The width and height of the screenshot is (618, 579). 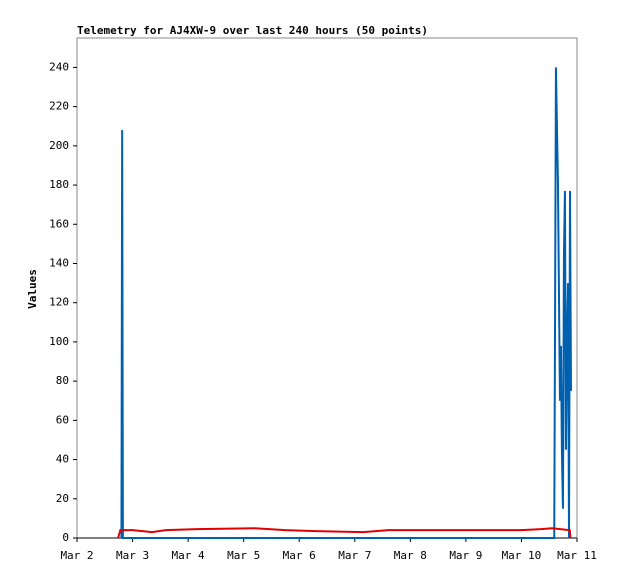 I want to click on series-line, so click(x=344, y=533).